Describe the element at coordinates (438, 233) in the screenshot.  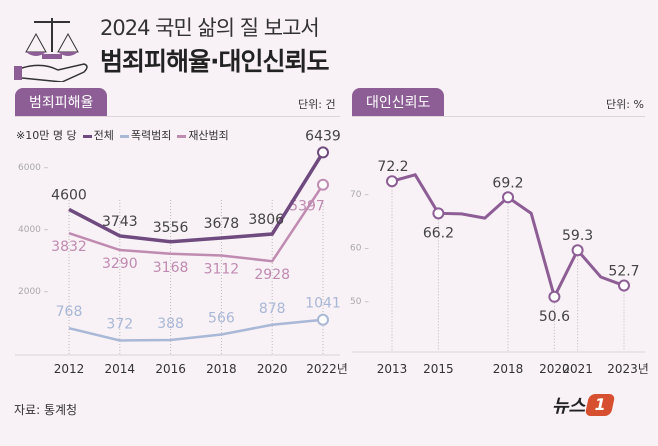
I see `data-label: 66.2` at that location.